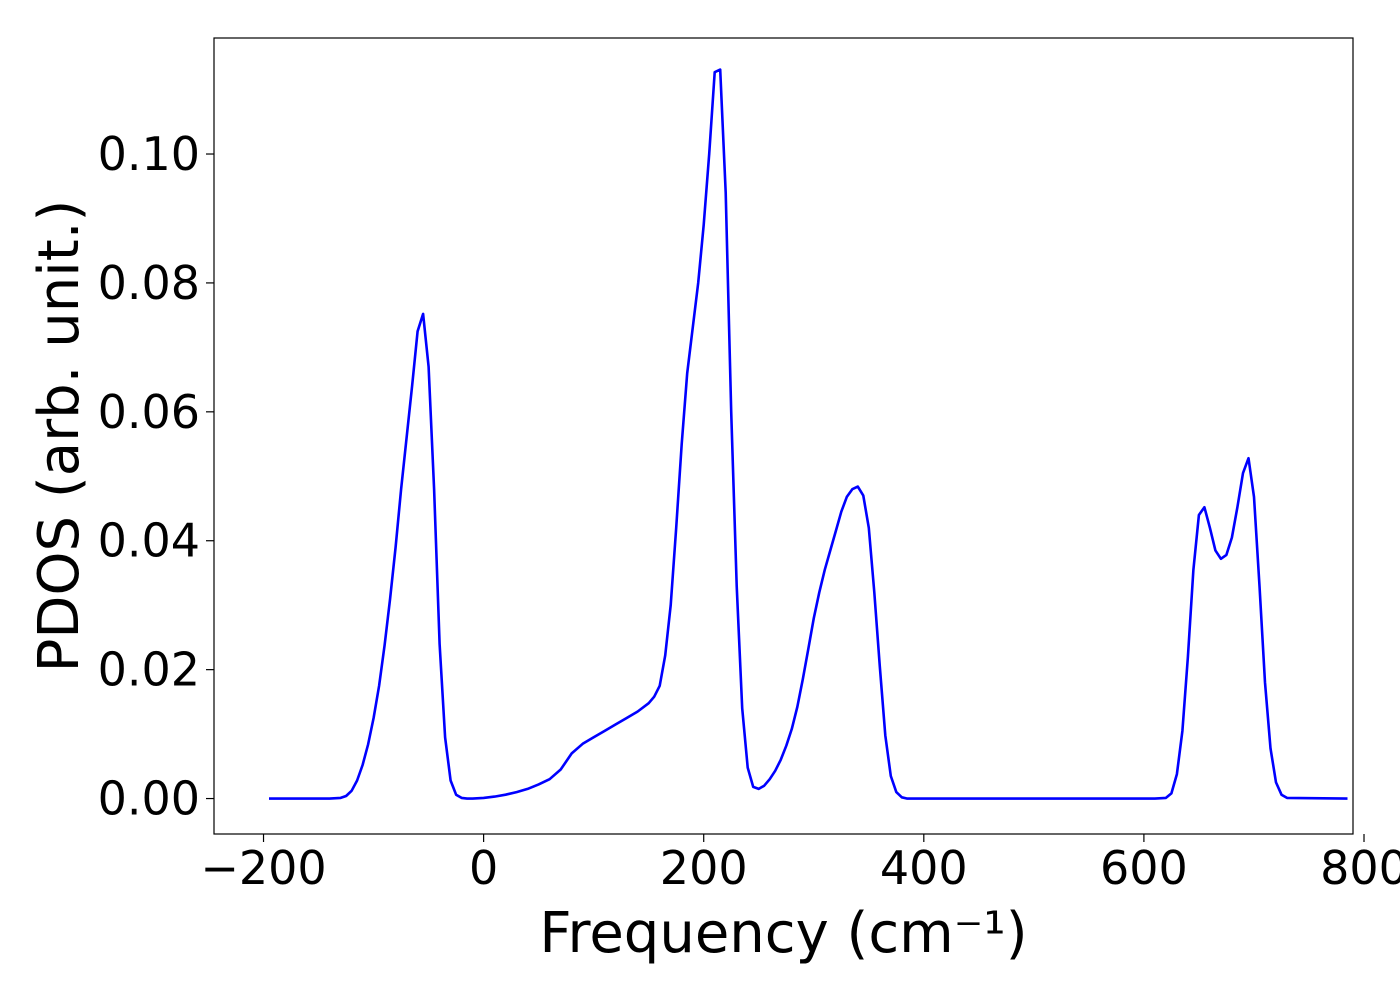 The image size is (1400, 1000). What do you see at coordinates (1144, 868) in the screenshot?
I see `x-tick-label: 600` at bounding box center [1144, 868].